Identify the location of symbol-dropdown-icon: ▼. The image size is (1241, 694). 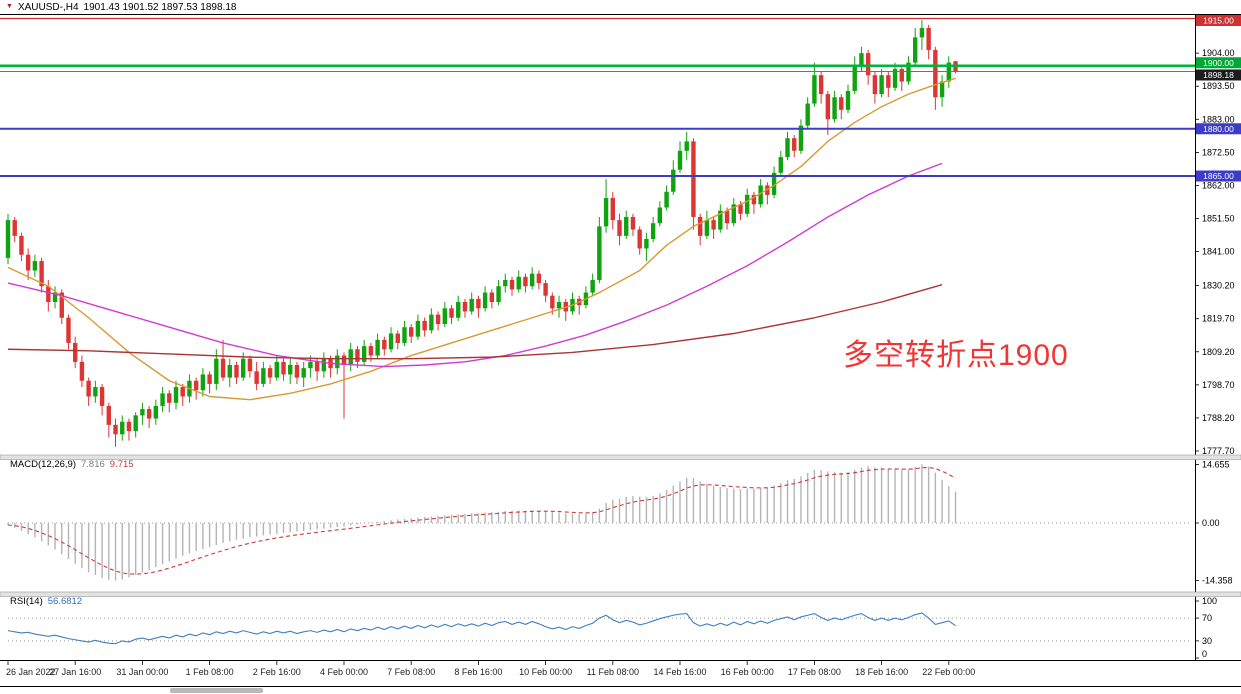
(9, 6).